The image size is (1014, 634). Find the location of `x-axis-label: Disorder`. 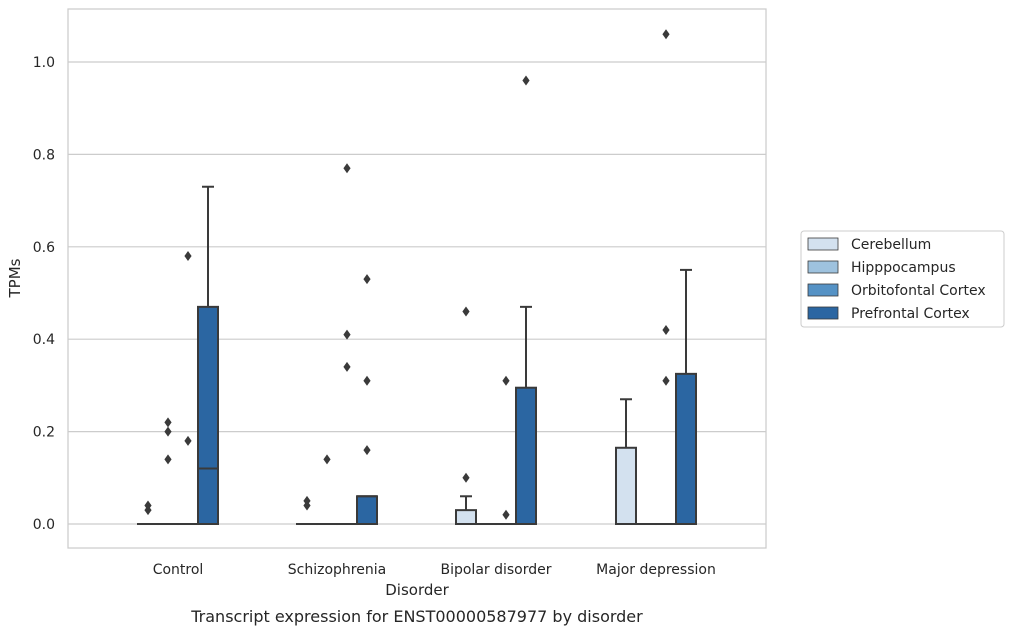

x-axis-label: Disorder is located at coordinates (417, 590).